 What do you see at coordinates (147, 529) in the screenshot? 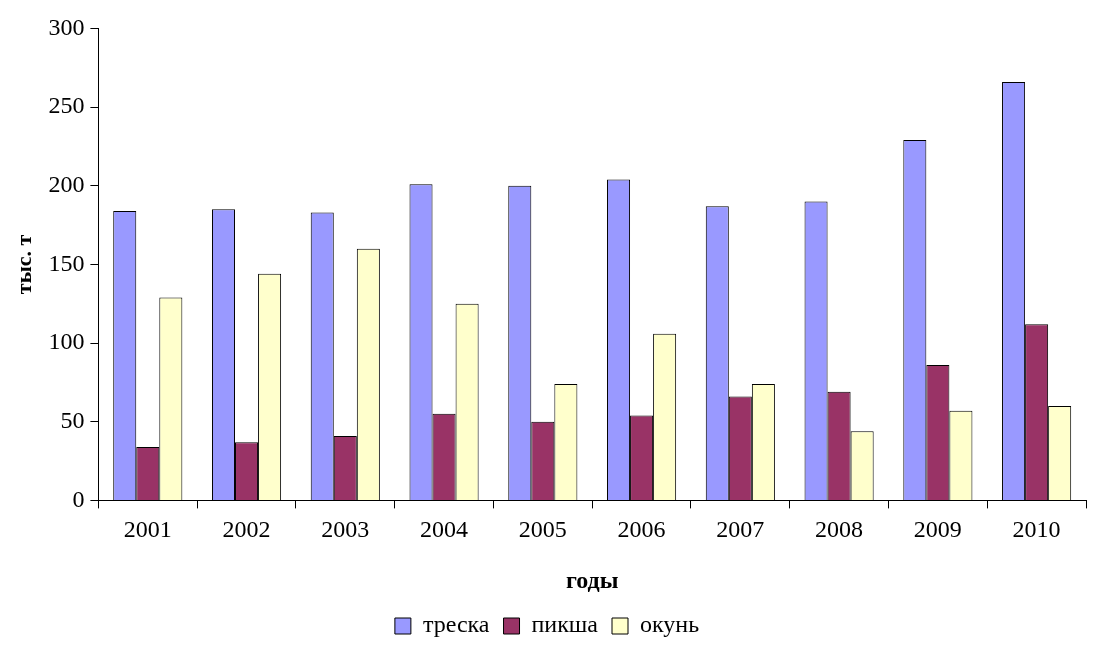
I see `x-tick-label: 2001` at bounding box center [147, 529].